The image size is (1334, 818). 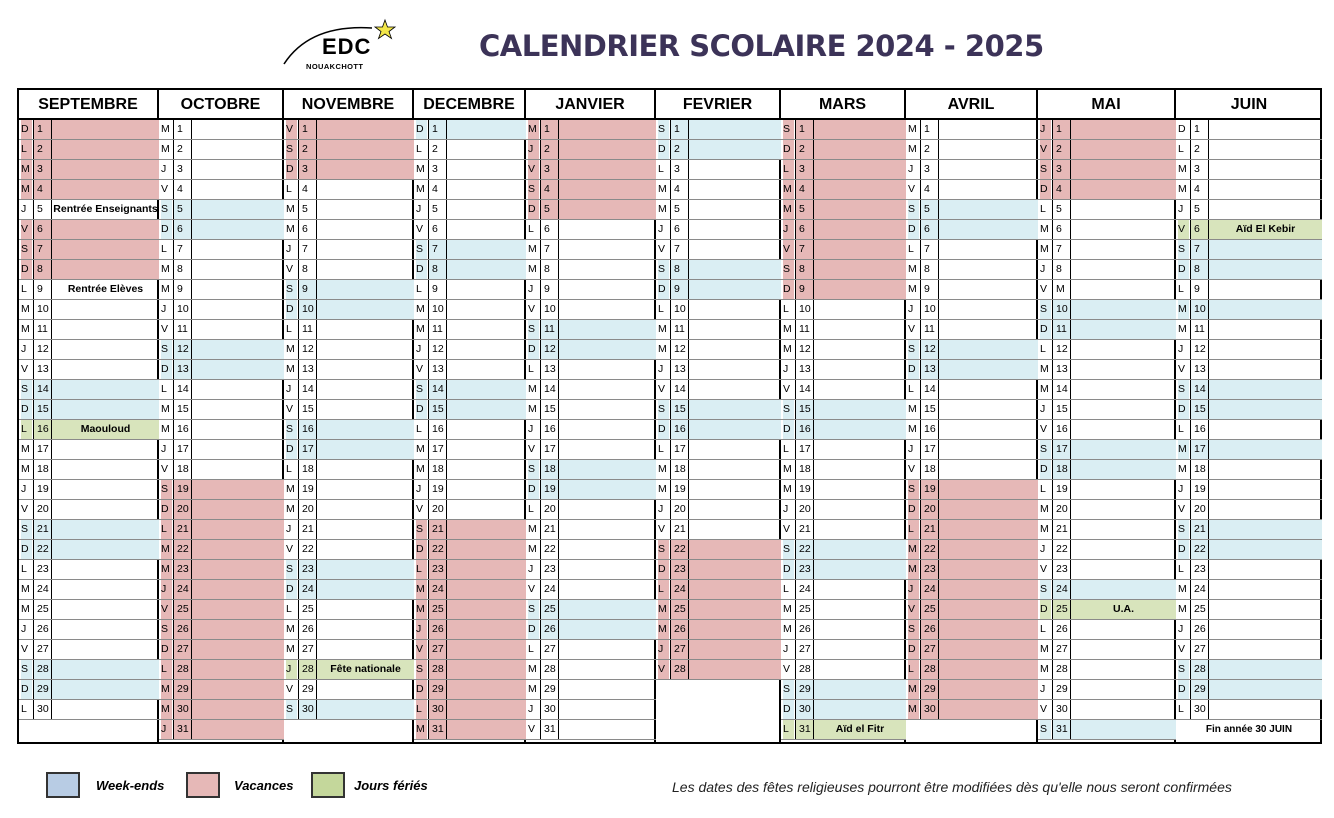 What do you see at coordinates (1199, 449) in the screenshot?
I see `day-number: 17` at bounding box center [1199, 449].